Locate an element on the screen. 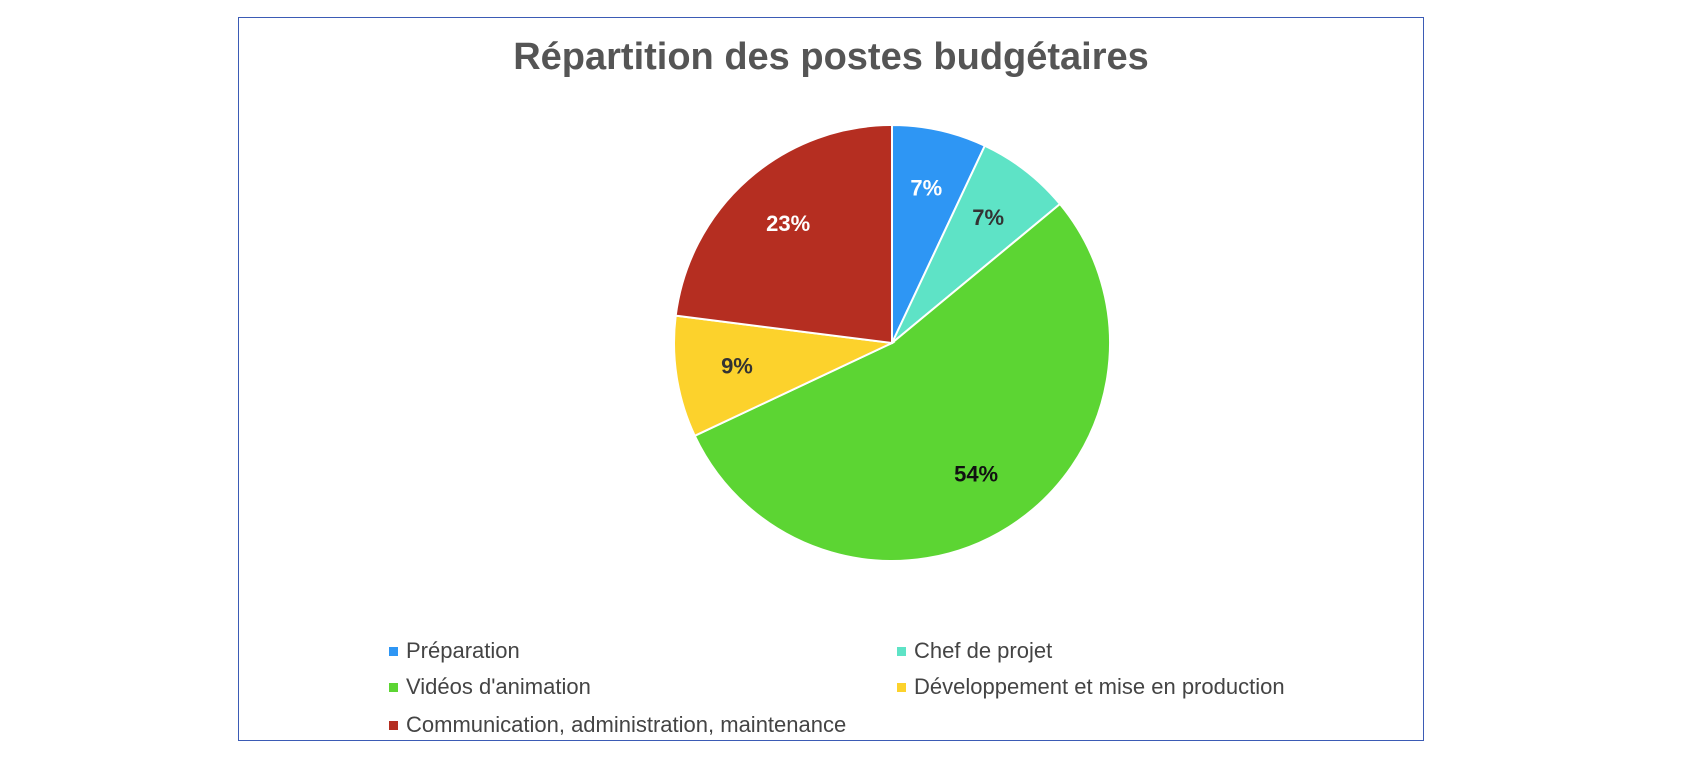  legend-item-developpement: Développement et mise en production is located at coordinates (1091, 687).